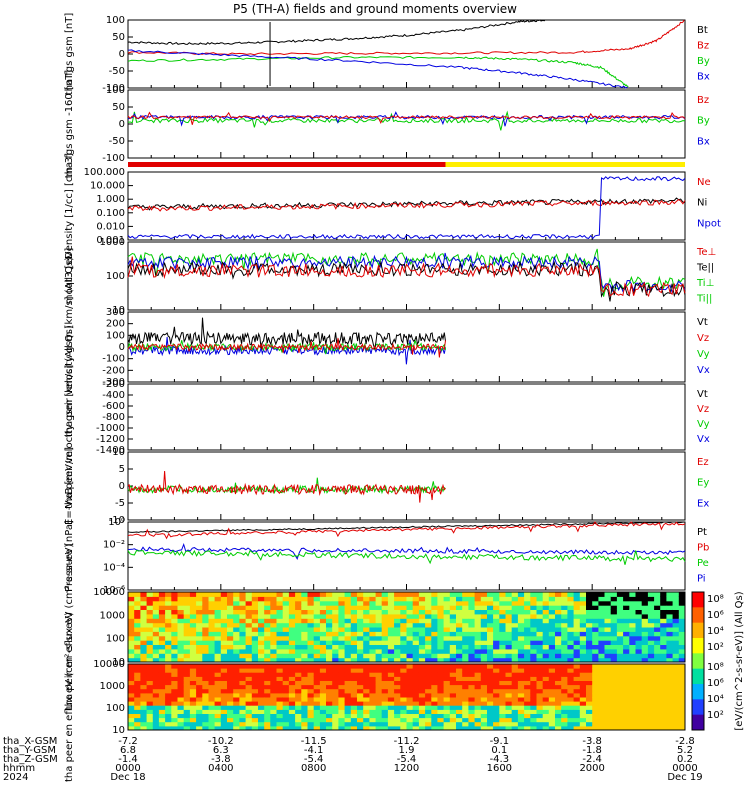  Describe the element at coordinates (115, 335) in the screenshot. I see `ytick-label-4-2: 100` at that location.